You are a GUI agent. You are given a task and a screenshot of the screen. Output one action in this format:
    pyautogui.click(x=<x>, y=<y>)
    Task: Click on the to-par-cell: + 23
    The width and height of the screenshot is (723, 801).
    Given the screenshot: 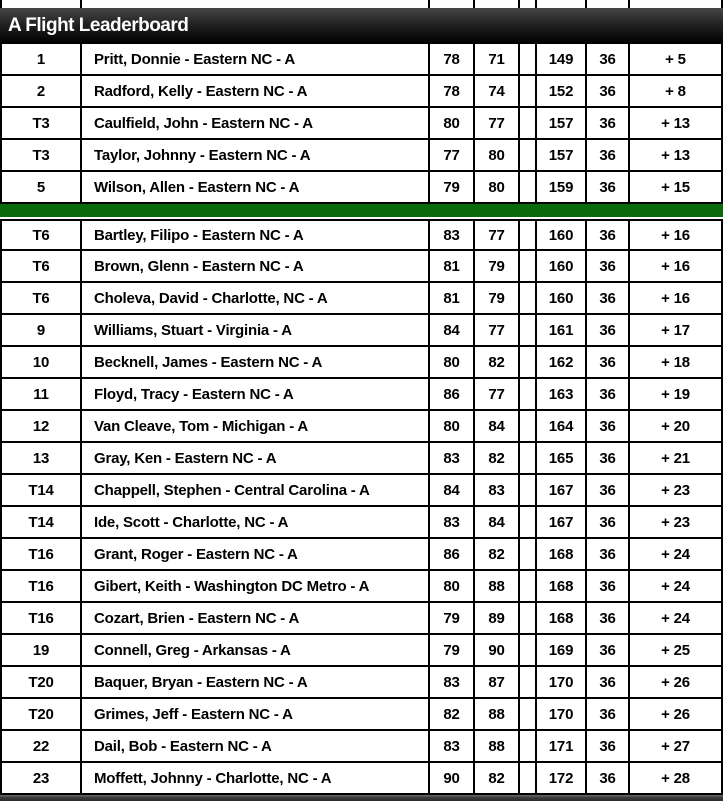 What is the action you would take?
    pyautogui.click(x=675, y=522)
    